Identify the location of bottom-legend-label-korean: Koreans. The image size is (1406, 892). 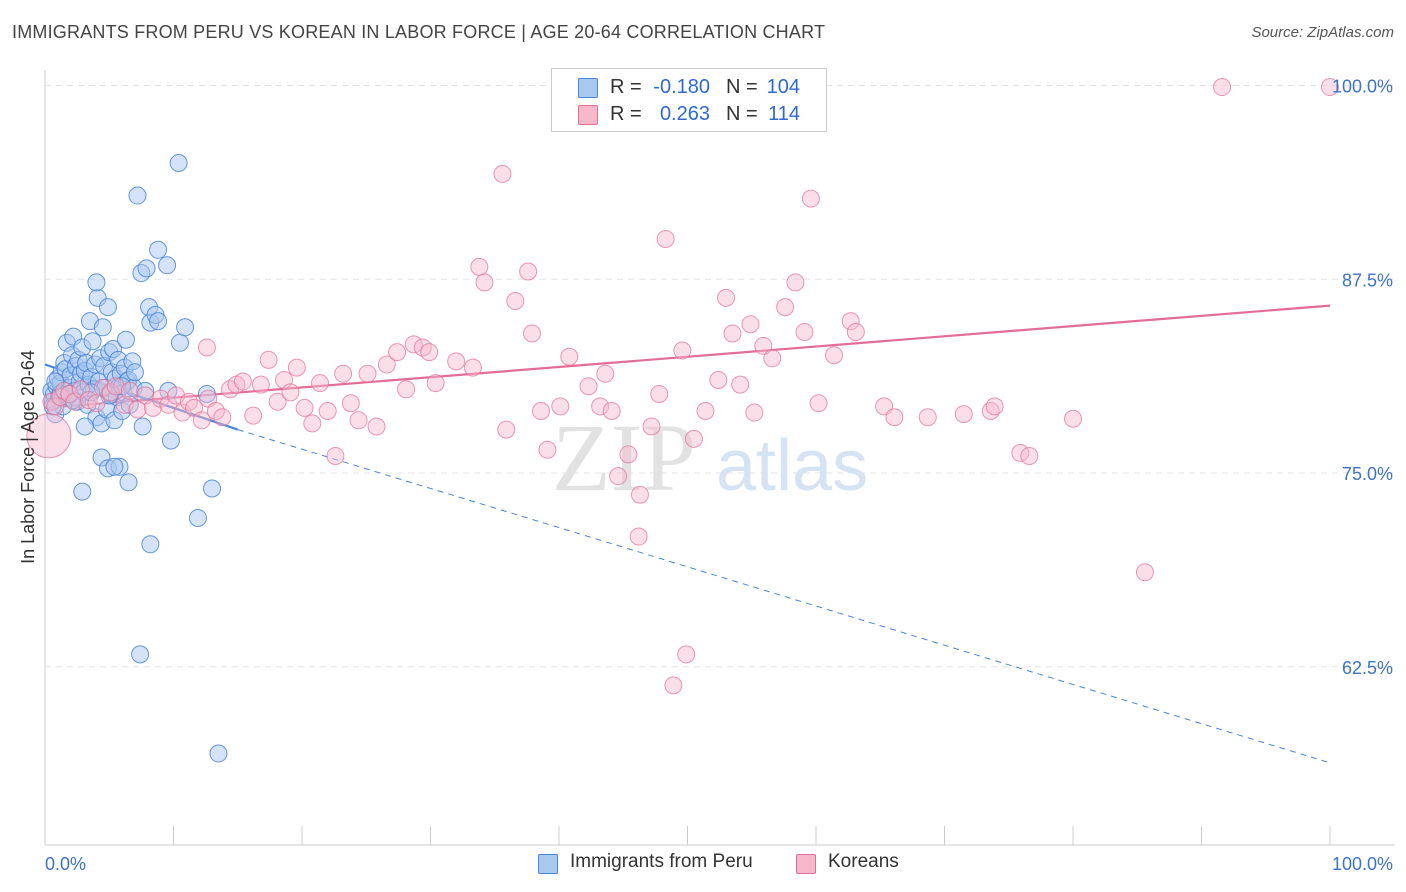
(863, 861).